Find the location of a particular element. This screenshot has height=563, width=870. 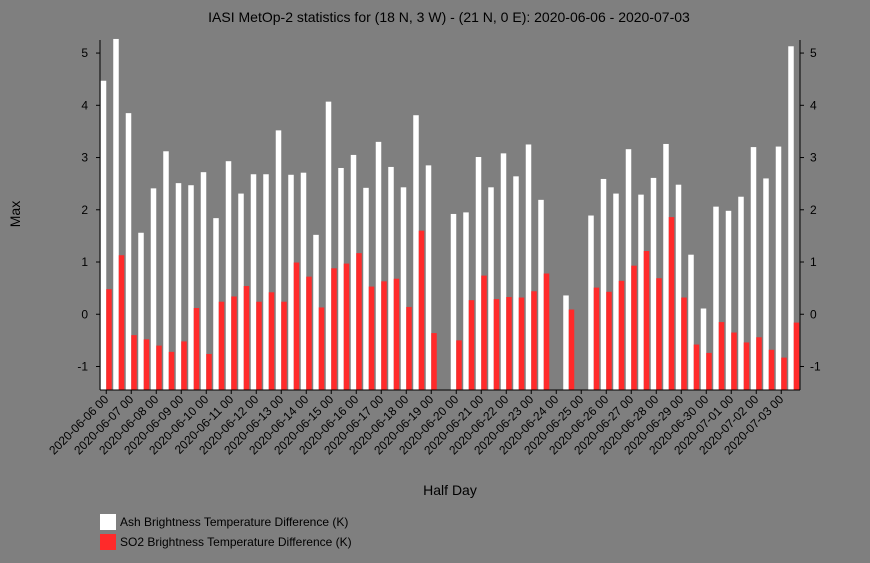

y-tick-label-left: 1 is located at coordinates (84, 262).